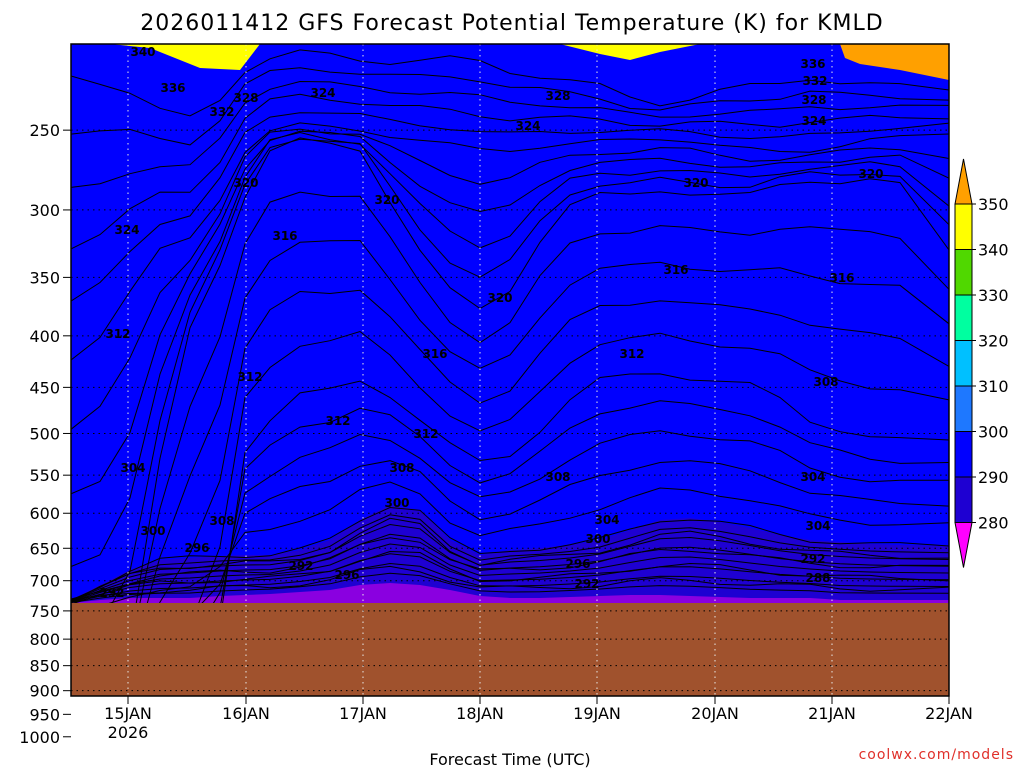 This screenshot has width=1024, height=768. I want to click on y-tick-label: 650, so click(44, 548).